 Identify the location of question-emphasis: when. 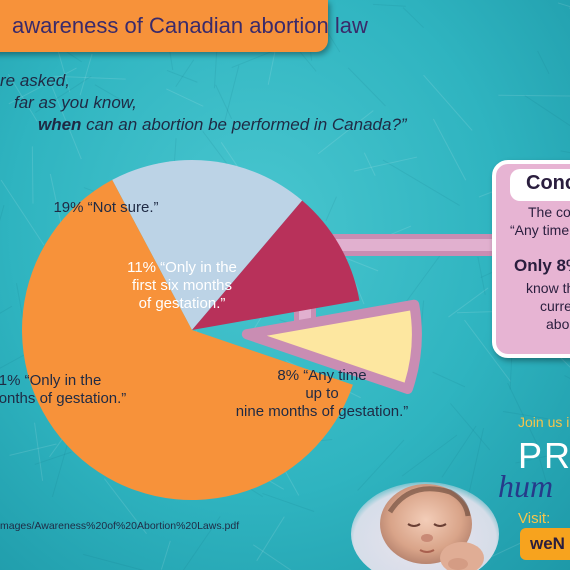
(60, 124).